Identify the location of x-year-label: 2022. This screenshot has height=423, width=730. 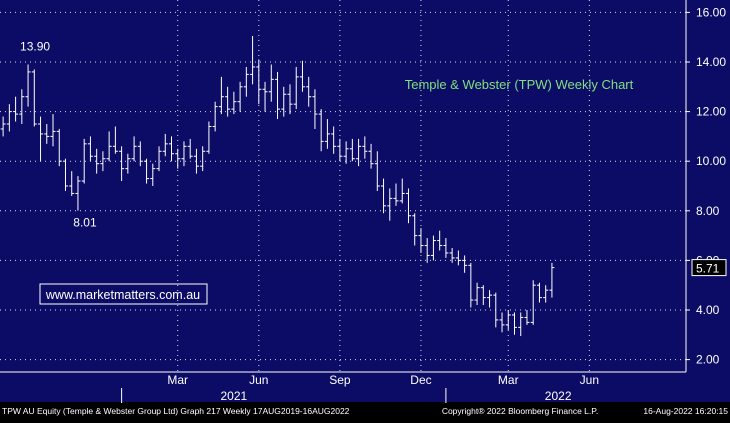
(558, 396).